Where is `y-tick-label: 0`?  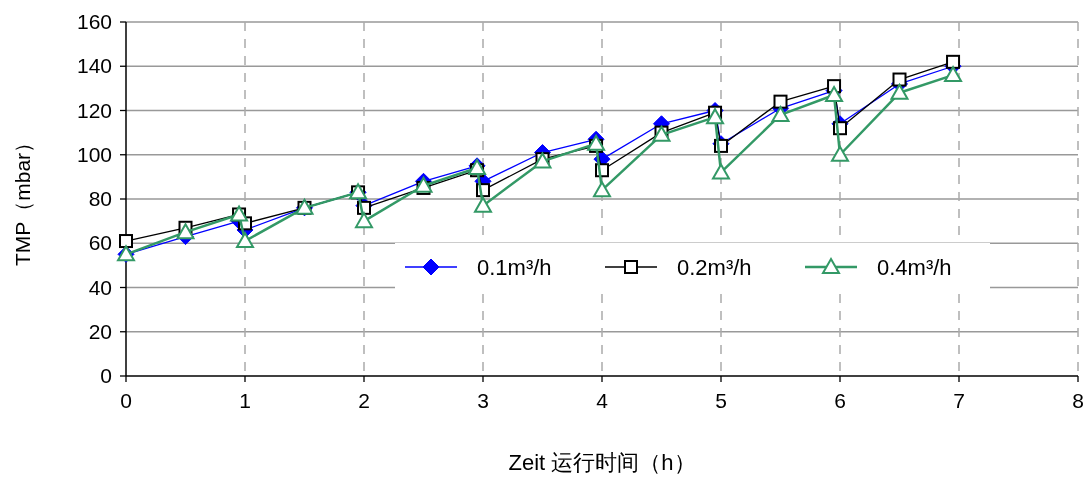
y-tick-label: 0 is located at coordinates (106, 375).